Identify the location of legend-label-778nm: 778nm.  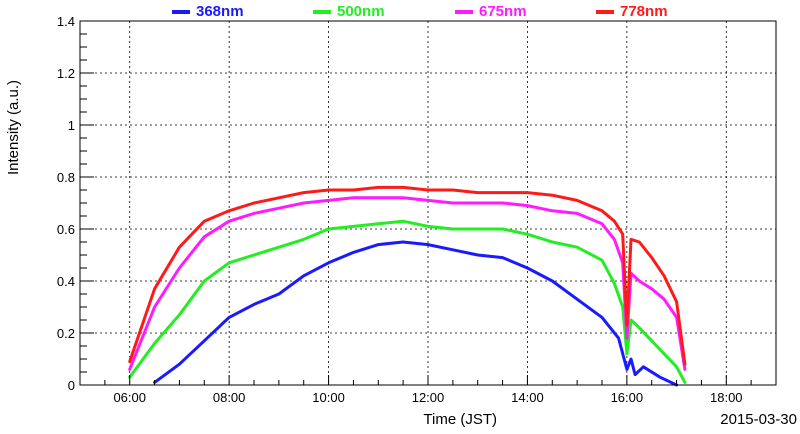
(644, 11).